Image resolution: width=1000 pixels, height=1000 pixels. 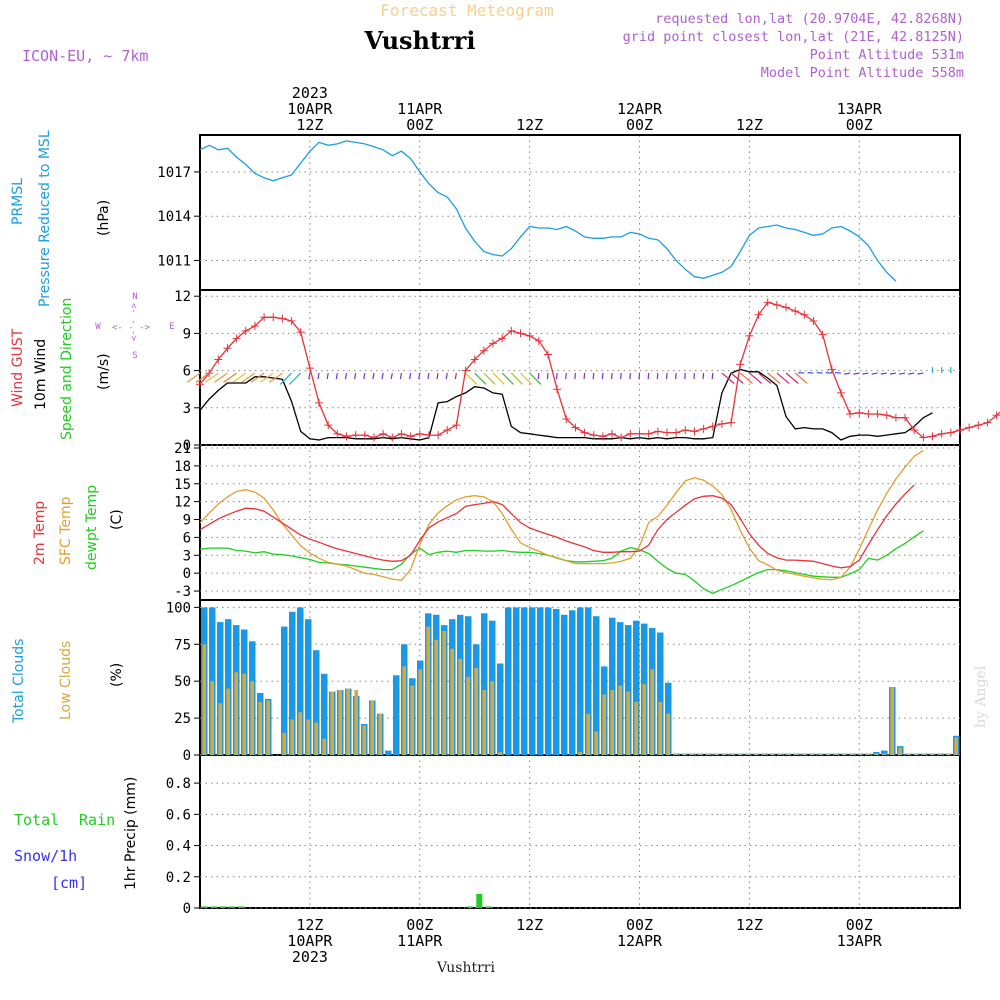 I want to click on label-precip-rain: Rain, so click(x=97, y=820).